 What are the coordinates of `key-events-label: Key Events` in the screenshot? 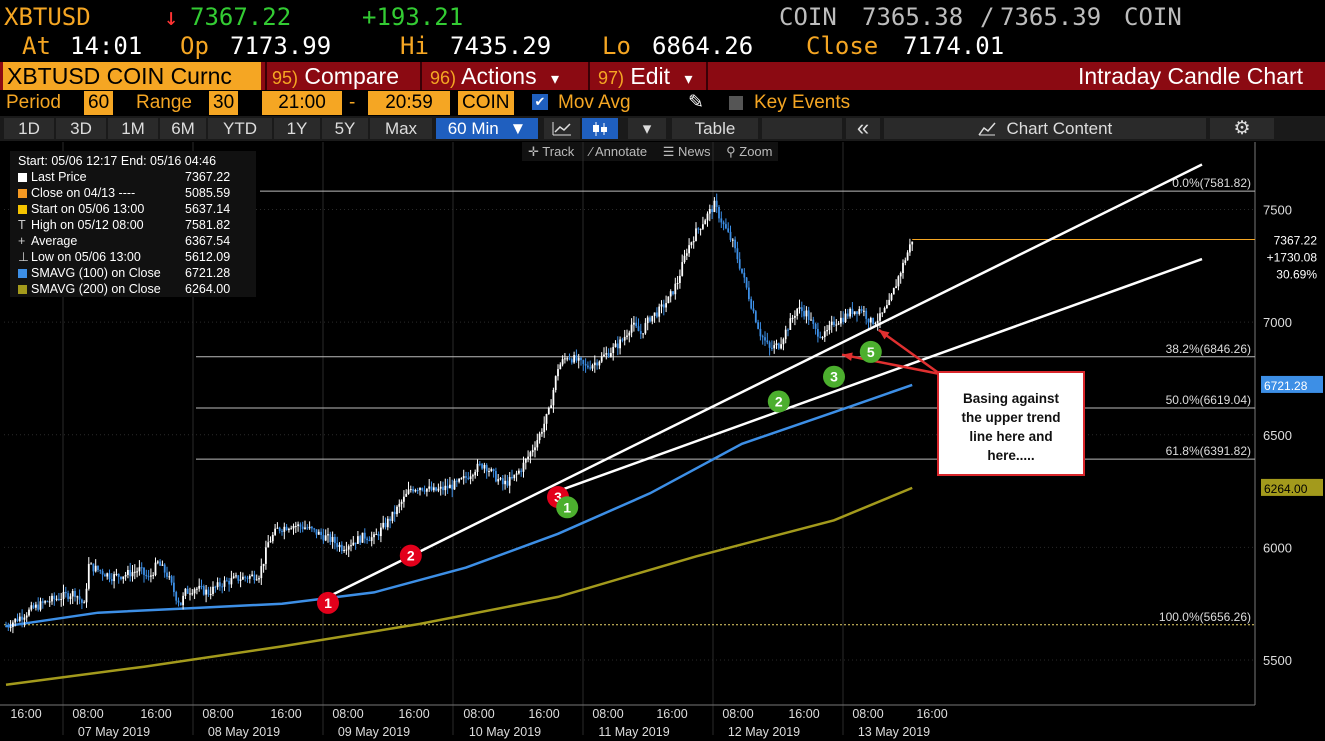 It's located at (802, 102).